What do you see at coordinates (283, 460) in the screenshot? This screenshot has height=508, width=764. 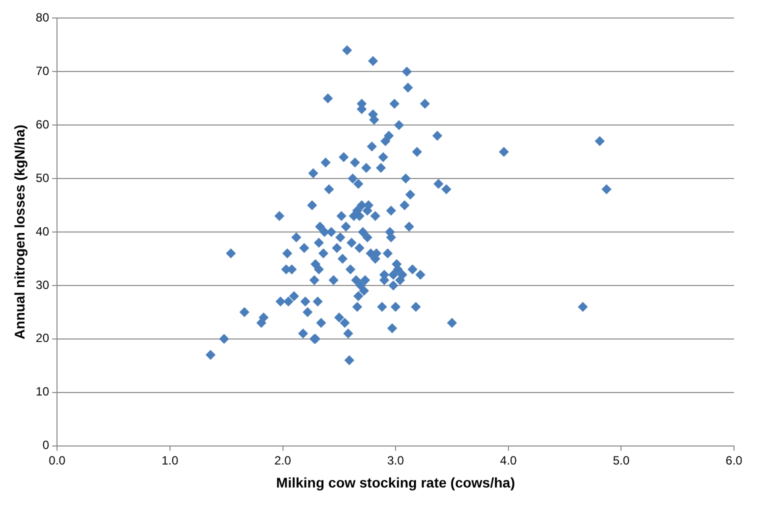 I see `x-tick-label: 2.0` at bounding box center [283, 460].